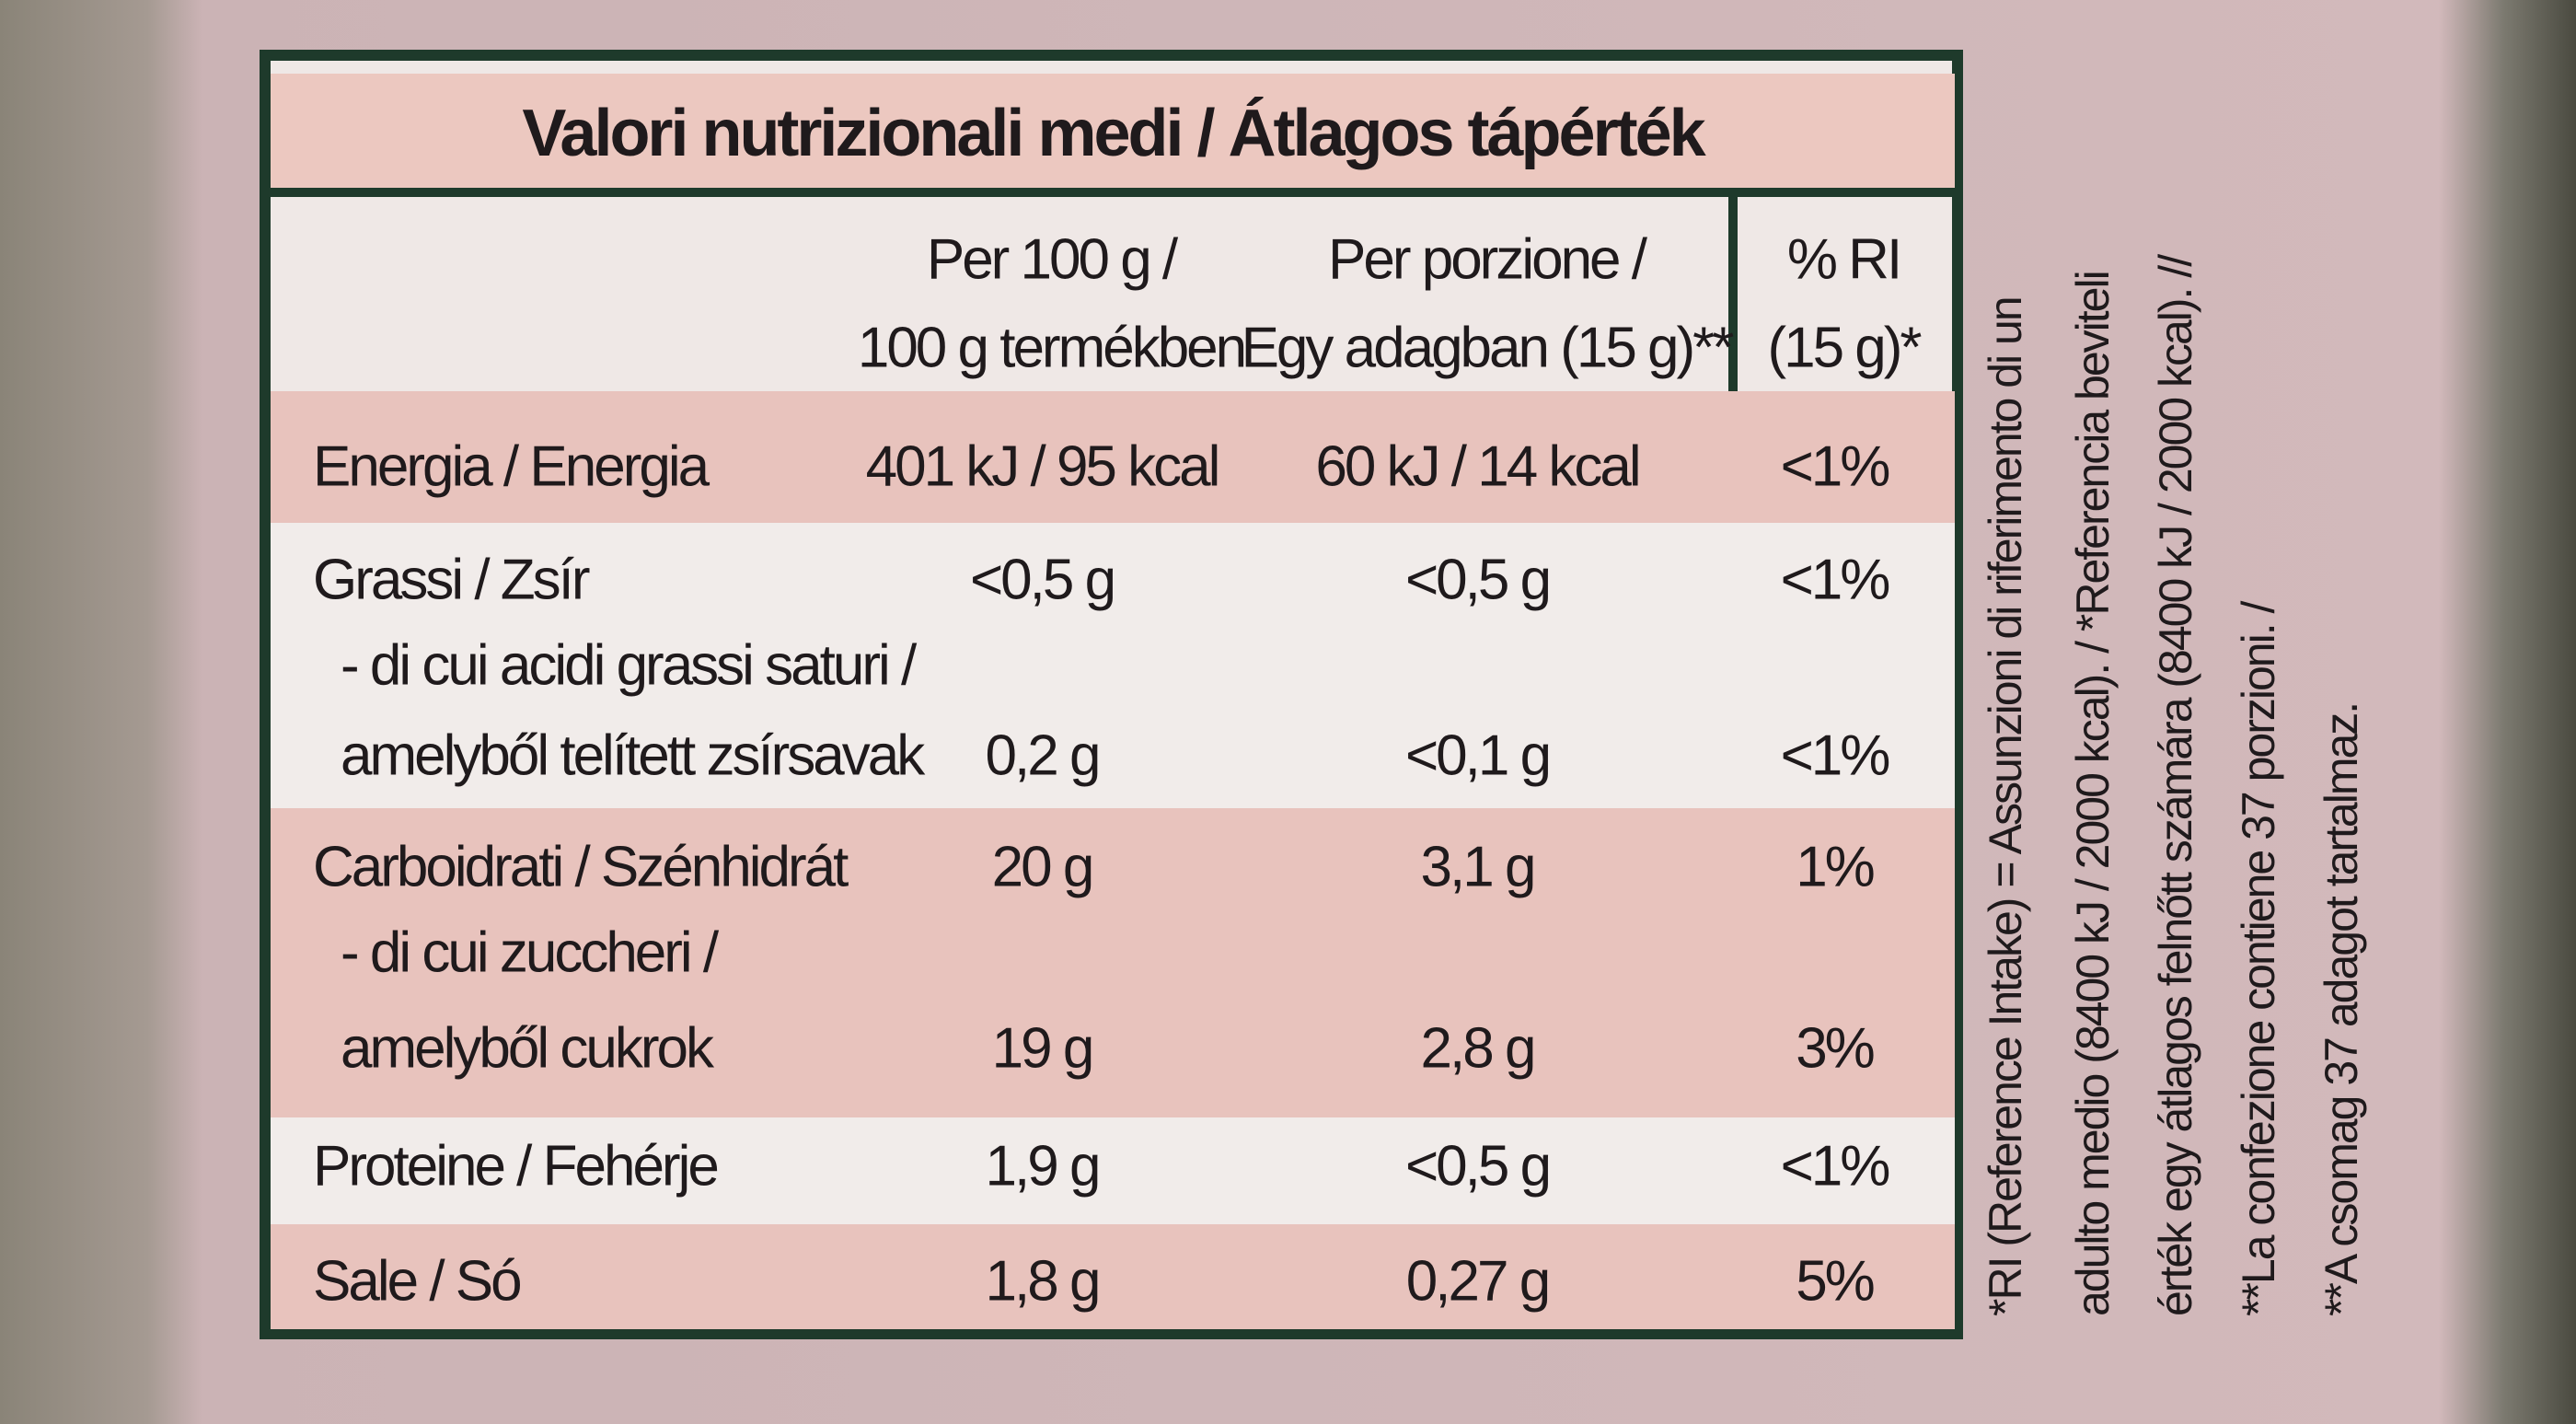 Image resolution: width=2576 pixels, height=1424 pixels. What do you see at coordinates (1836, 867) in the screenshot?
I see `cell-value: 1%` at bounding box center [1836, 867].